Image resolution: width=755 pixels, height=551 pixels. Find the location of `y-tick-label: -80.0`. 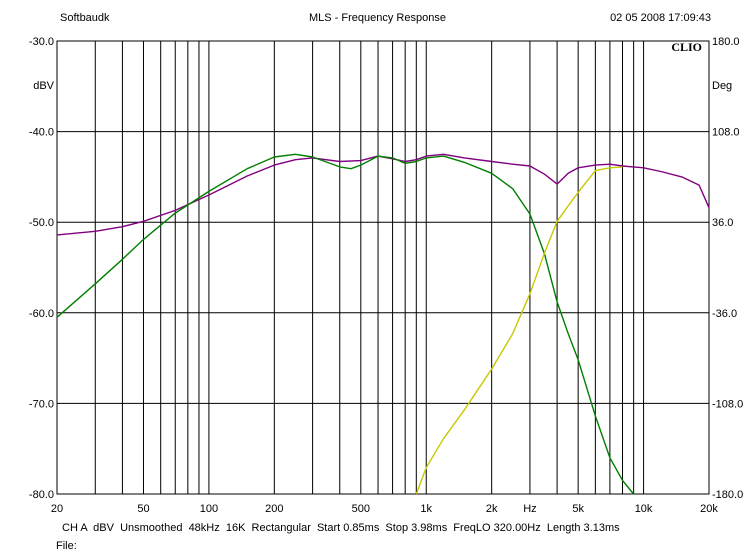

y-tick-label: -80.0 is located at coordinates (41, 495).